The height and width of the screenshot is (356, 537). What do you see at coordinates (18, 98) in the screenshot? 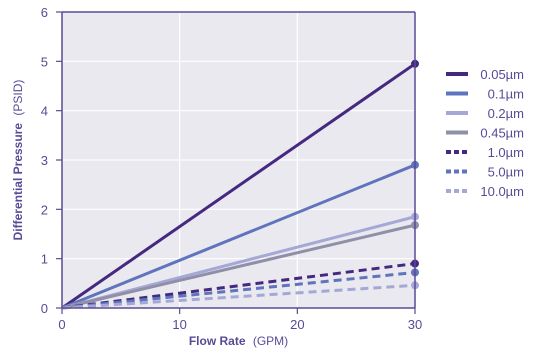
I see `y-axis-title-unit: (PSID)` at bounding box center [18, 98].